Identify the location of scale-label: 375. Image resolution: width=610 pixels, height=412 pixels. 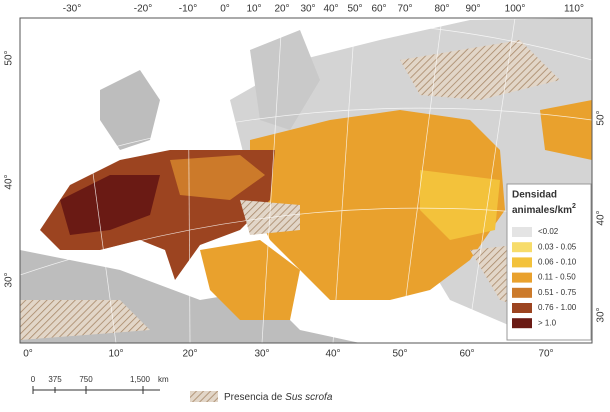
(55, 379).